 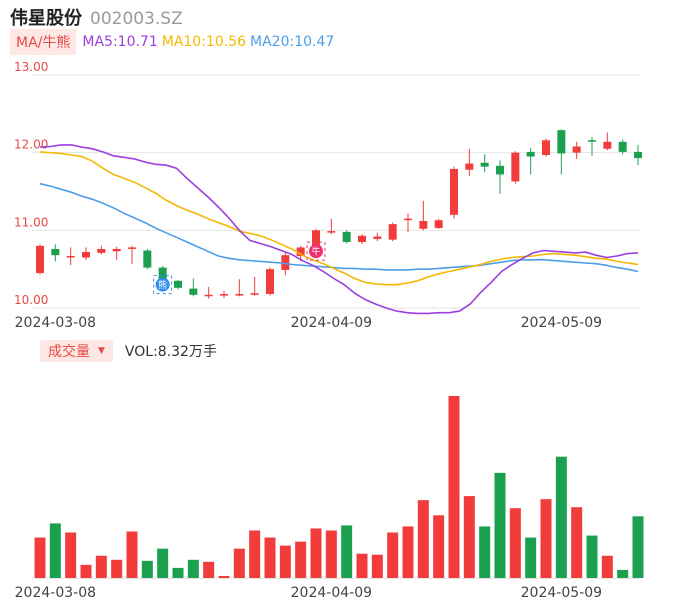 What do you see at coordinates (31, 222) in the screenshot?
I see `y-tick-label: 11.00` at bounding box center [31, 222].